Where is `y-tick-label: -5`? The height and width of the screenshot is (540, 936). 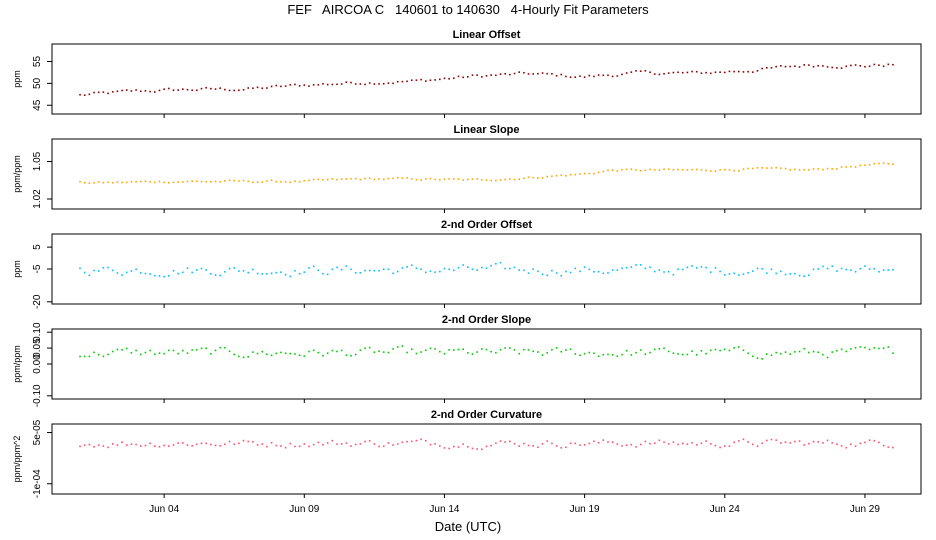 y-tick-label: -5 is located at coordinates (37, 268).